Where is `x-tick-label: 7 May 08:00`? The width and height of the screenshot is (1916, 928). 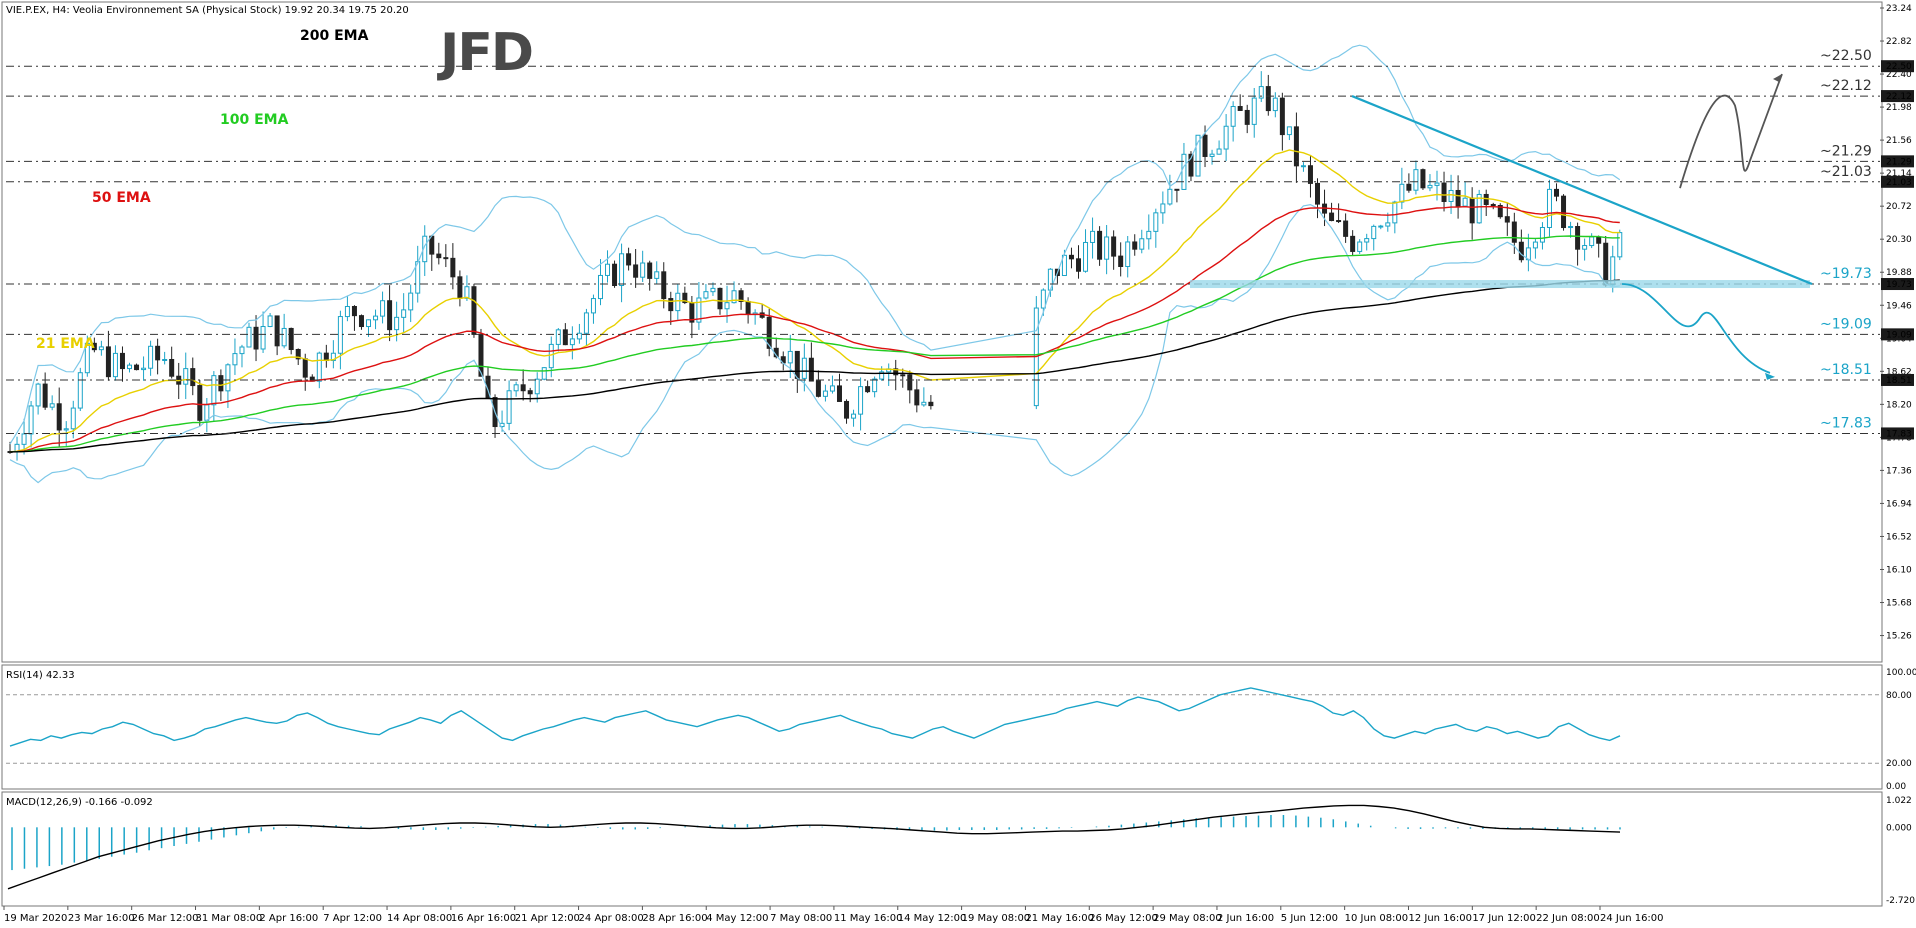
x-tick-label: 7 May 08:00 is located at coordinates (801, 918).